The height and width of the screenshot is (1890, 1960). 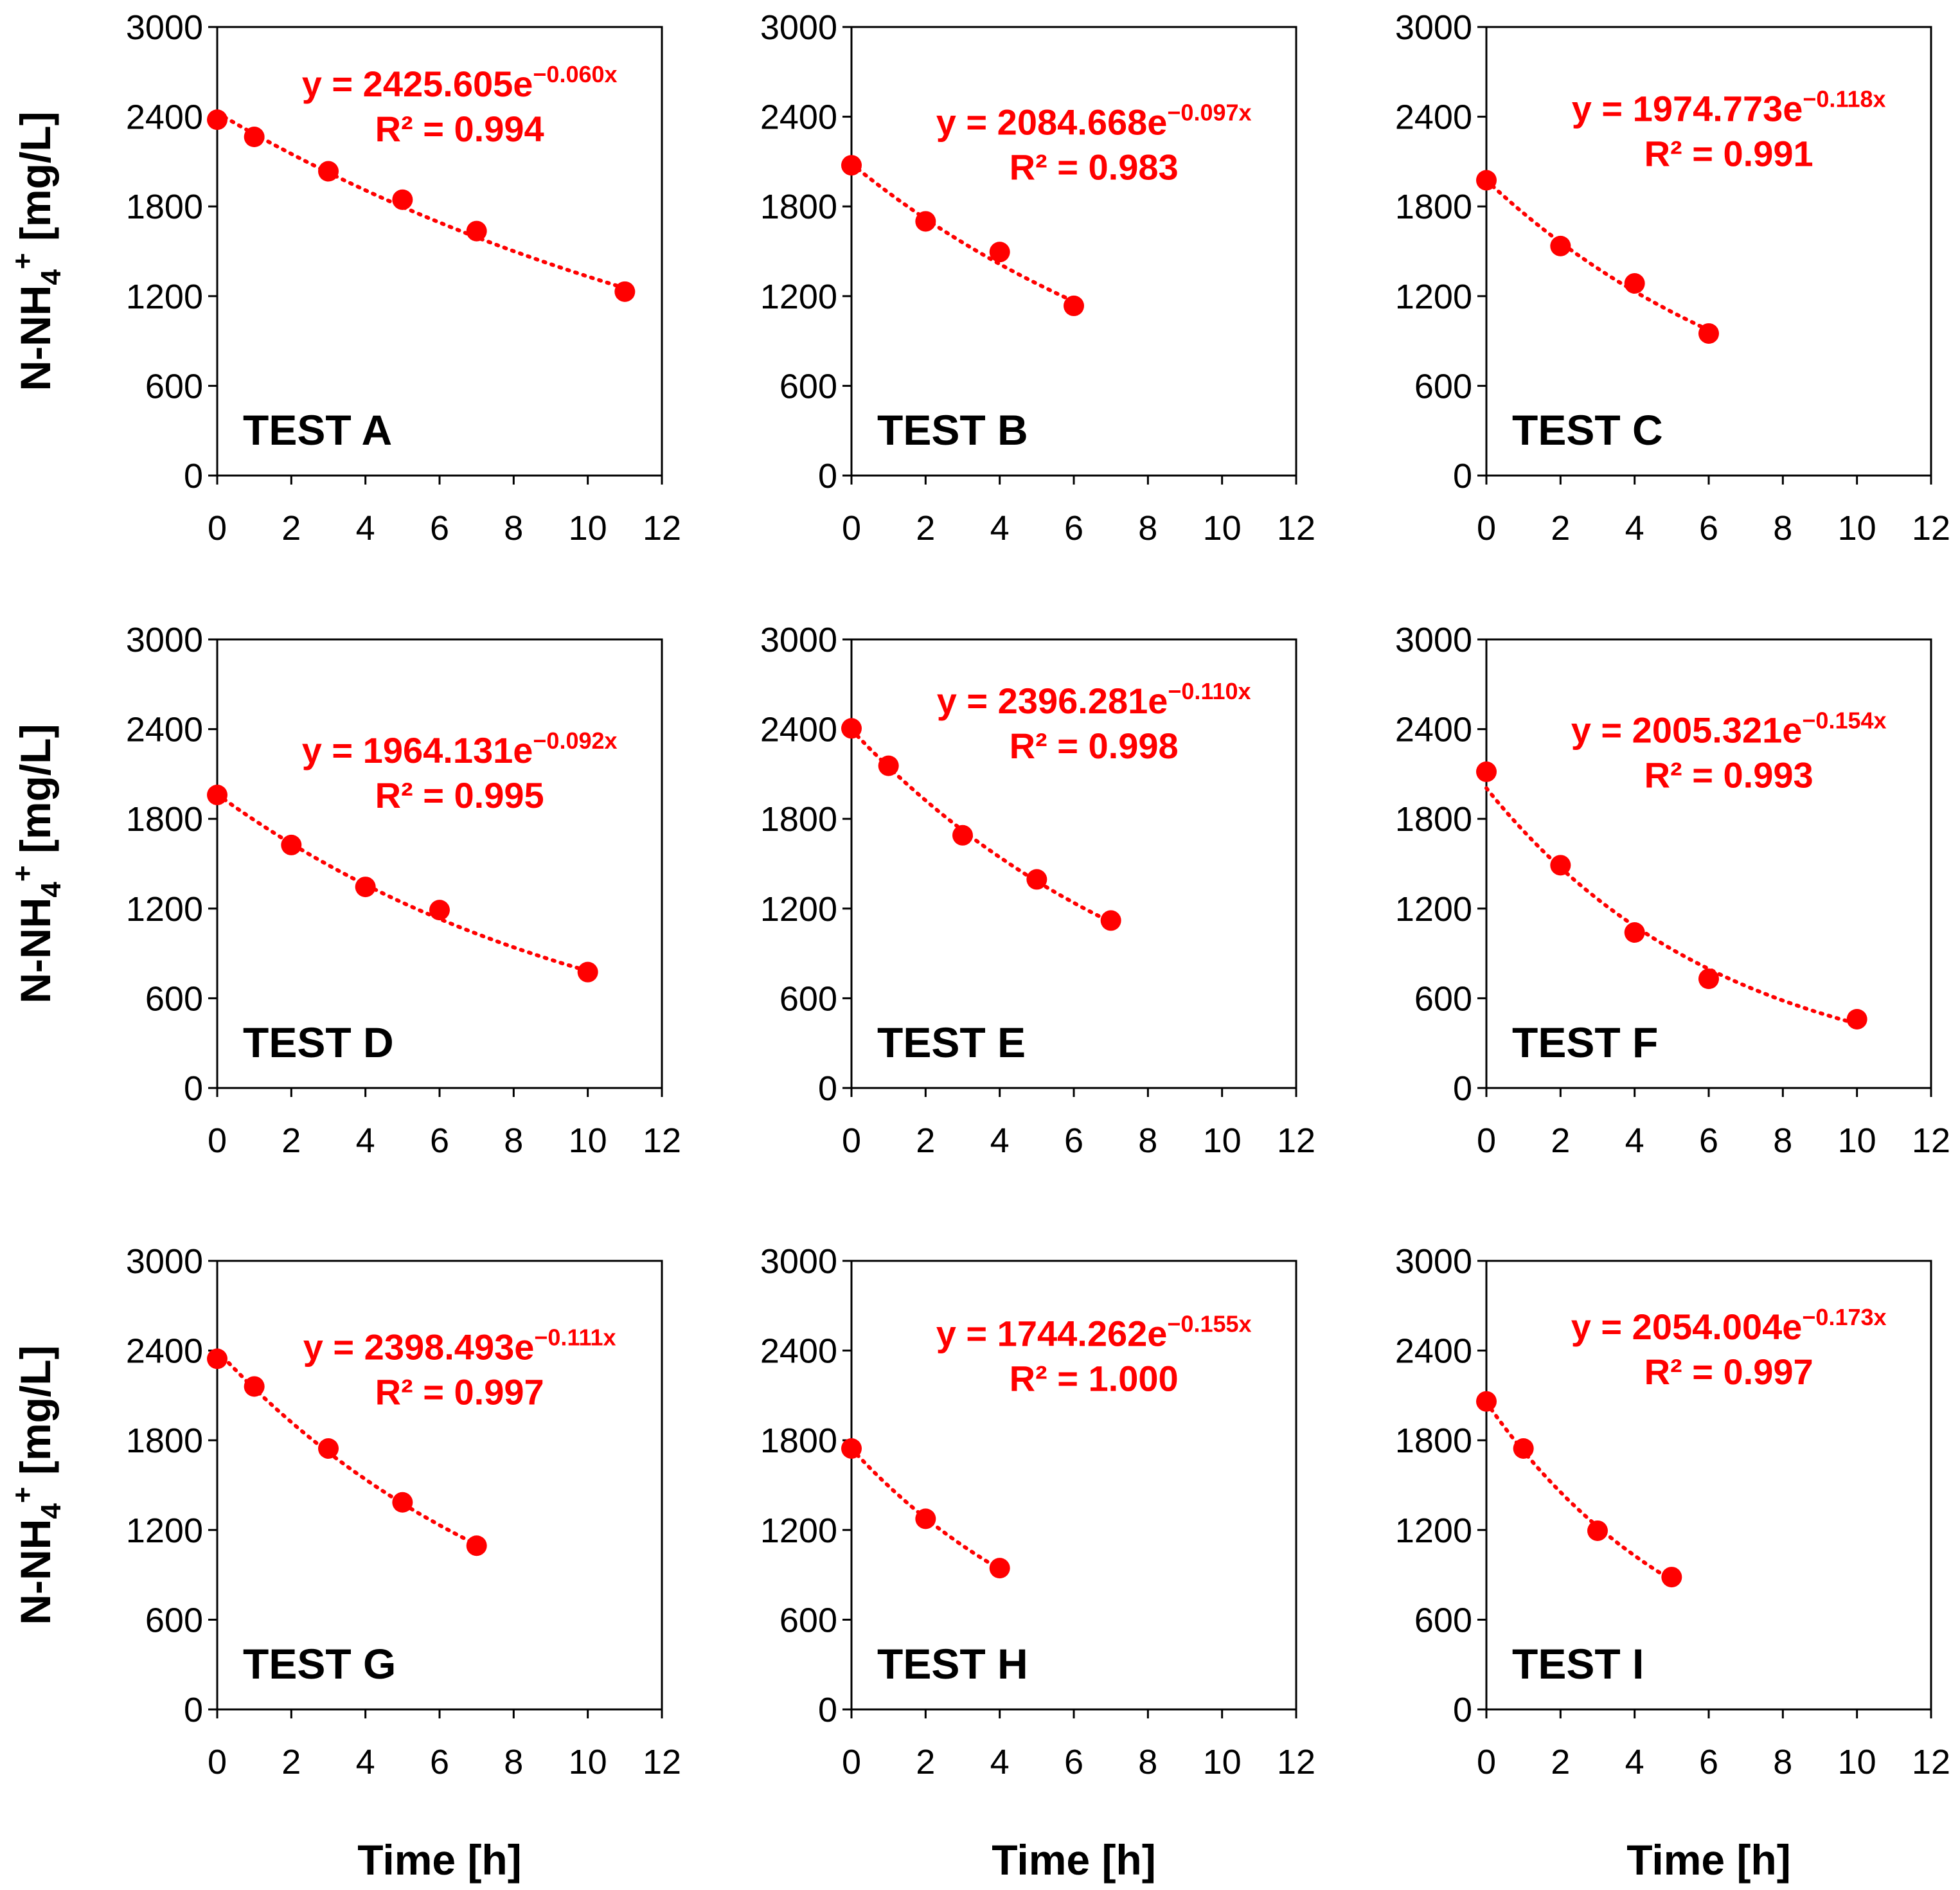 What do you see at coordinates (1578, 1664) in the screenshot?
I see `panel-label: TEST I` at bounding box center [1578, 1664].